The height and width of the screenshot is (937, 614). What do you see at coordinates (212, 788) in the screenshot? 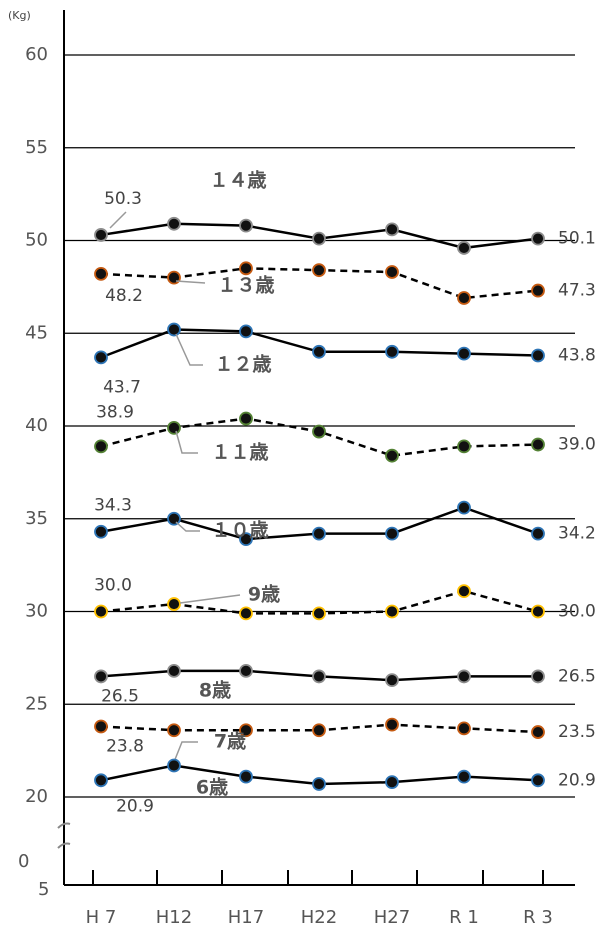
I see `series-name: 6歳` at bounding box center [212, 788].